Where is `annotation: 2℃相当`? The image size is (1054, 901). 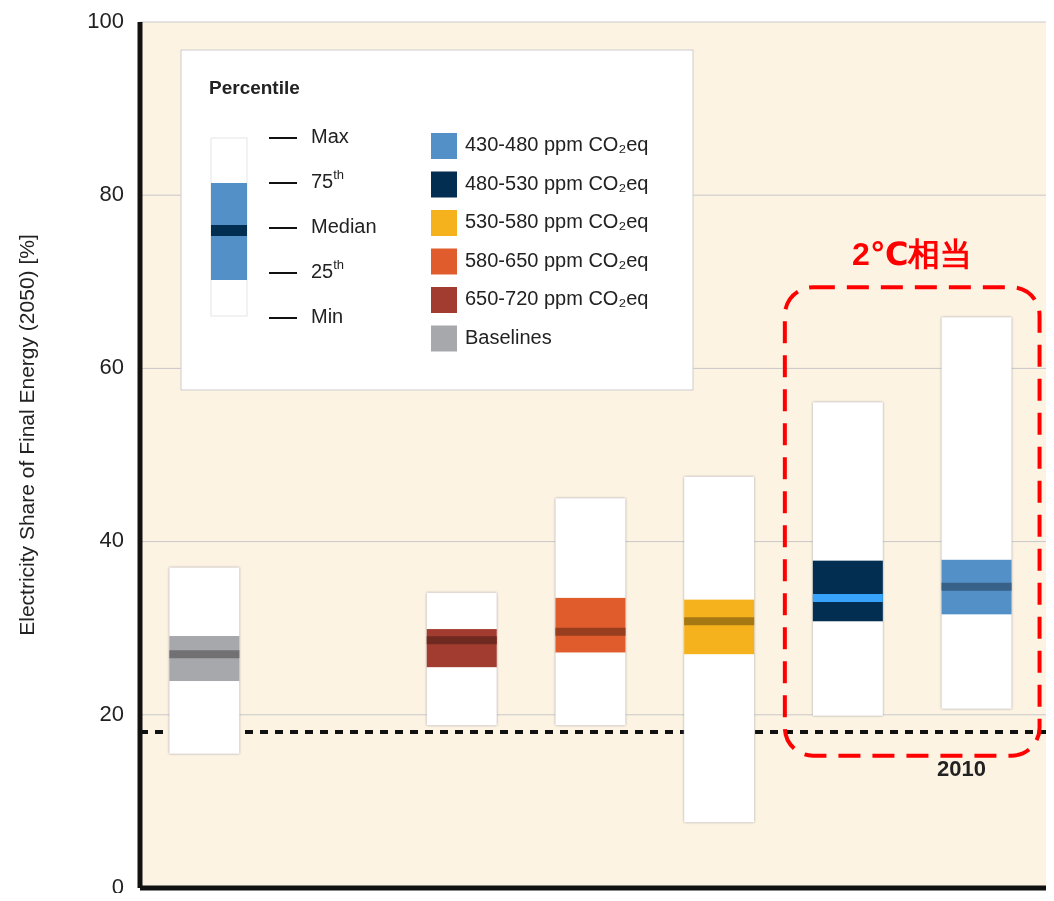 annotation: 2℃相当 is located at coordinates (912, 254).